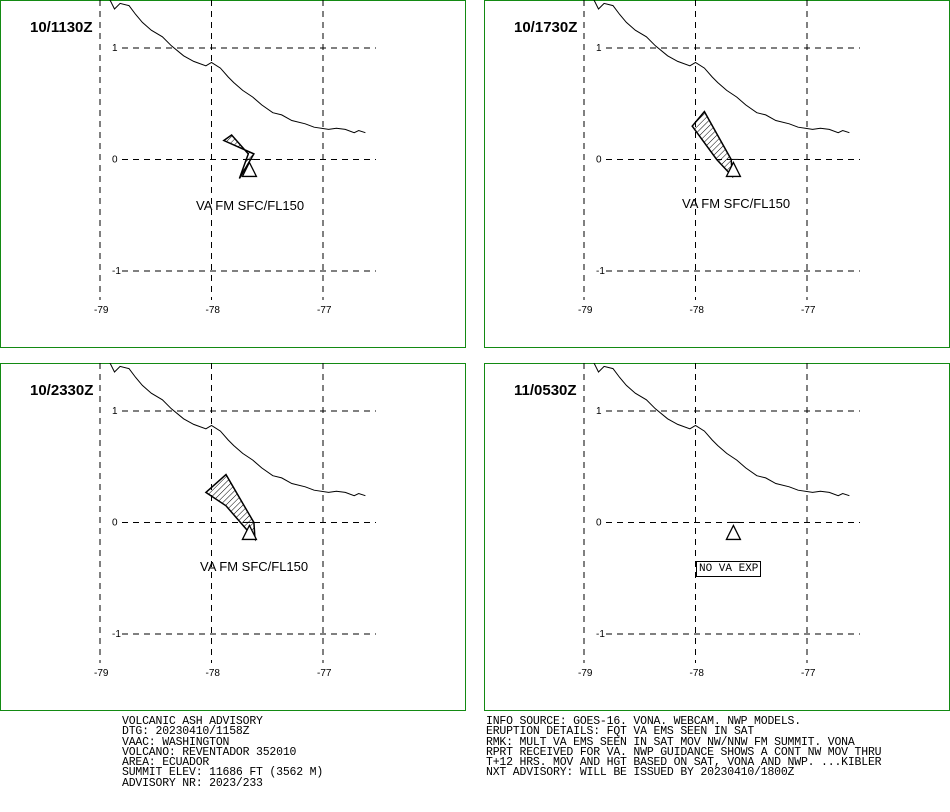  Describe the element at coordinates (729, 569) in the screenshot. I see `no-va-expected-box: NO VA EXP` at that location.